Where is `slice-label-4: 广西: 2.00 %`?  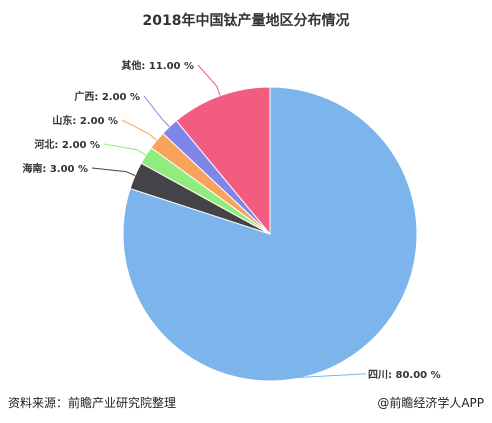
slice-label-4: 广西: 2.00 % is located at coordinates (107, 96).